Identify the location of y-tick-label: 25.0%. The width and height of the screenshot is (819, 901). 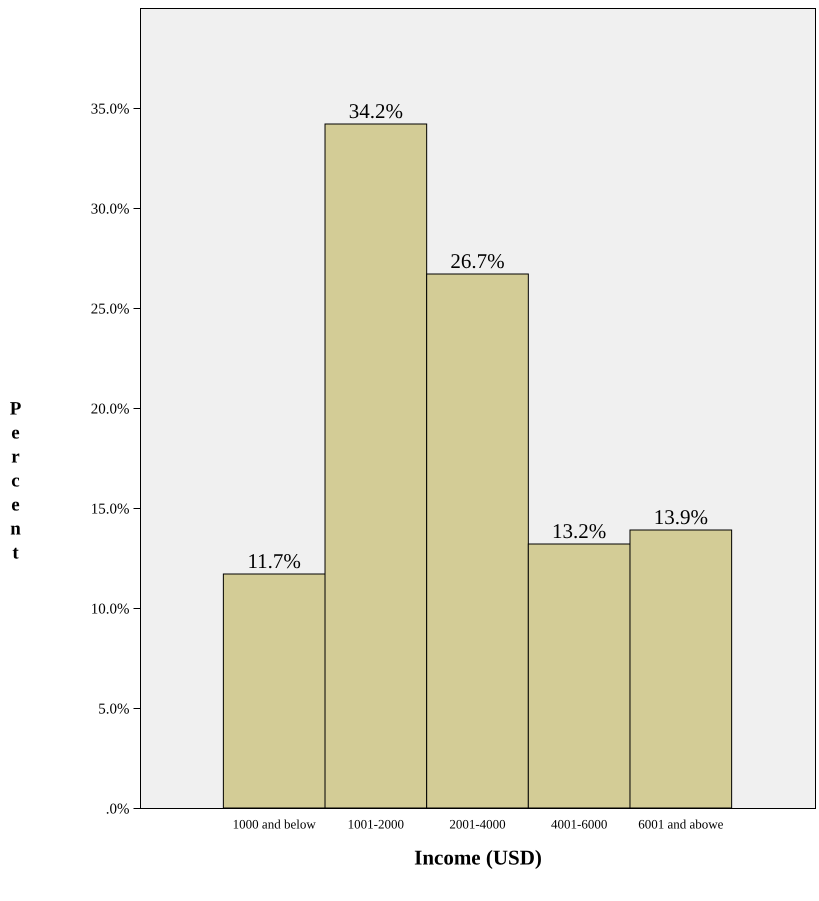
(110, 310).